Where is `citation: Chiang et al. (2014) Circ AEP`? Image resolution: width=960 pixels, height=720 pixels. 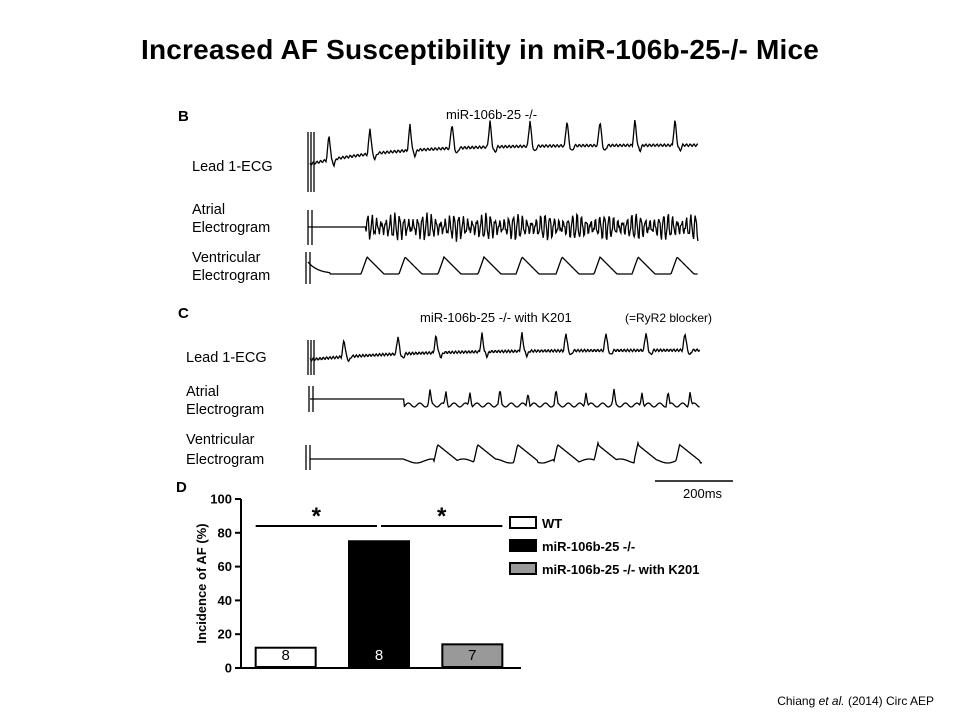 citation: Chiang et al. (2014) Circ AEP is located at coordinates (855, 701).